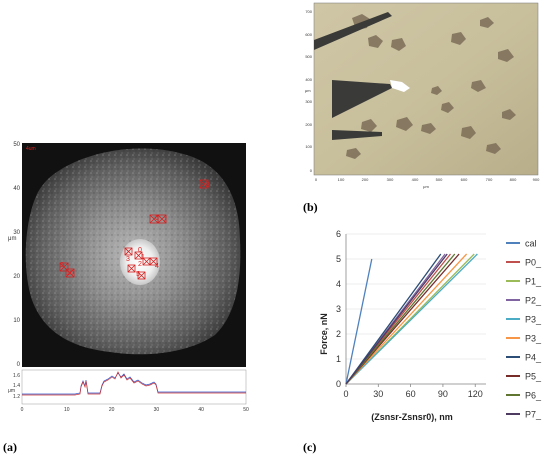  Describe the element at coordinates (439, 179) in the screenshot. I see `optical-x-tick: 500` at that location.